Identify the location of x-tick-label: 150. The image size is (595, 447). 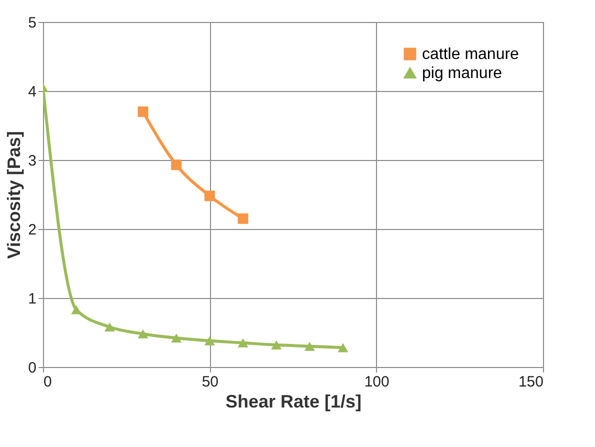
(531, 382).